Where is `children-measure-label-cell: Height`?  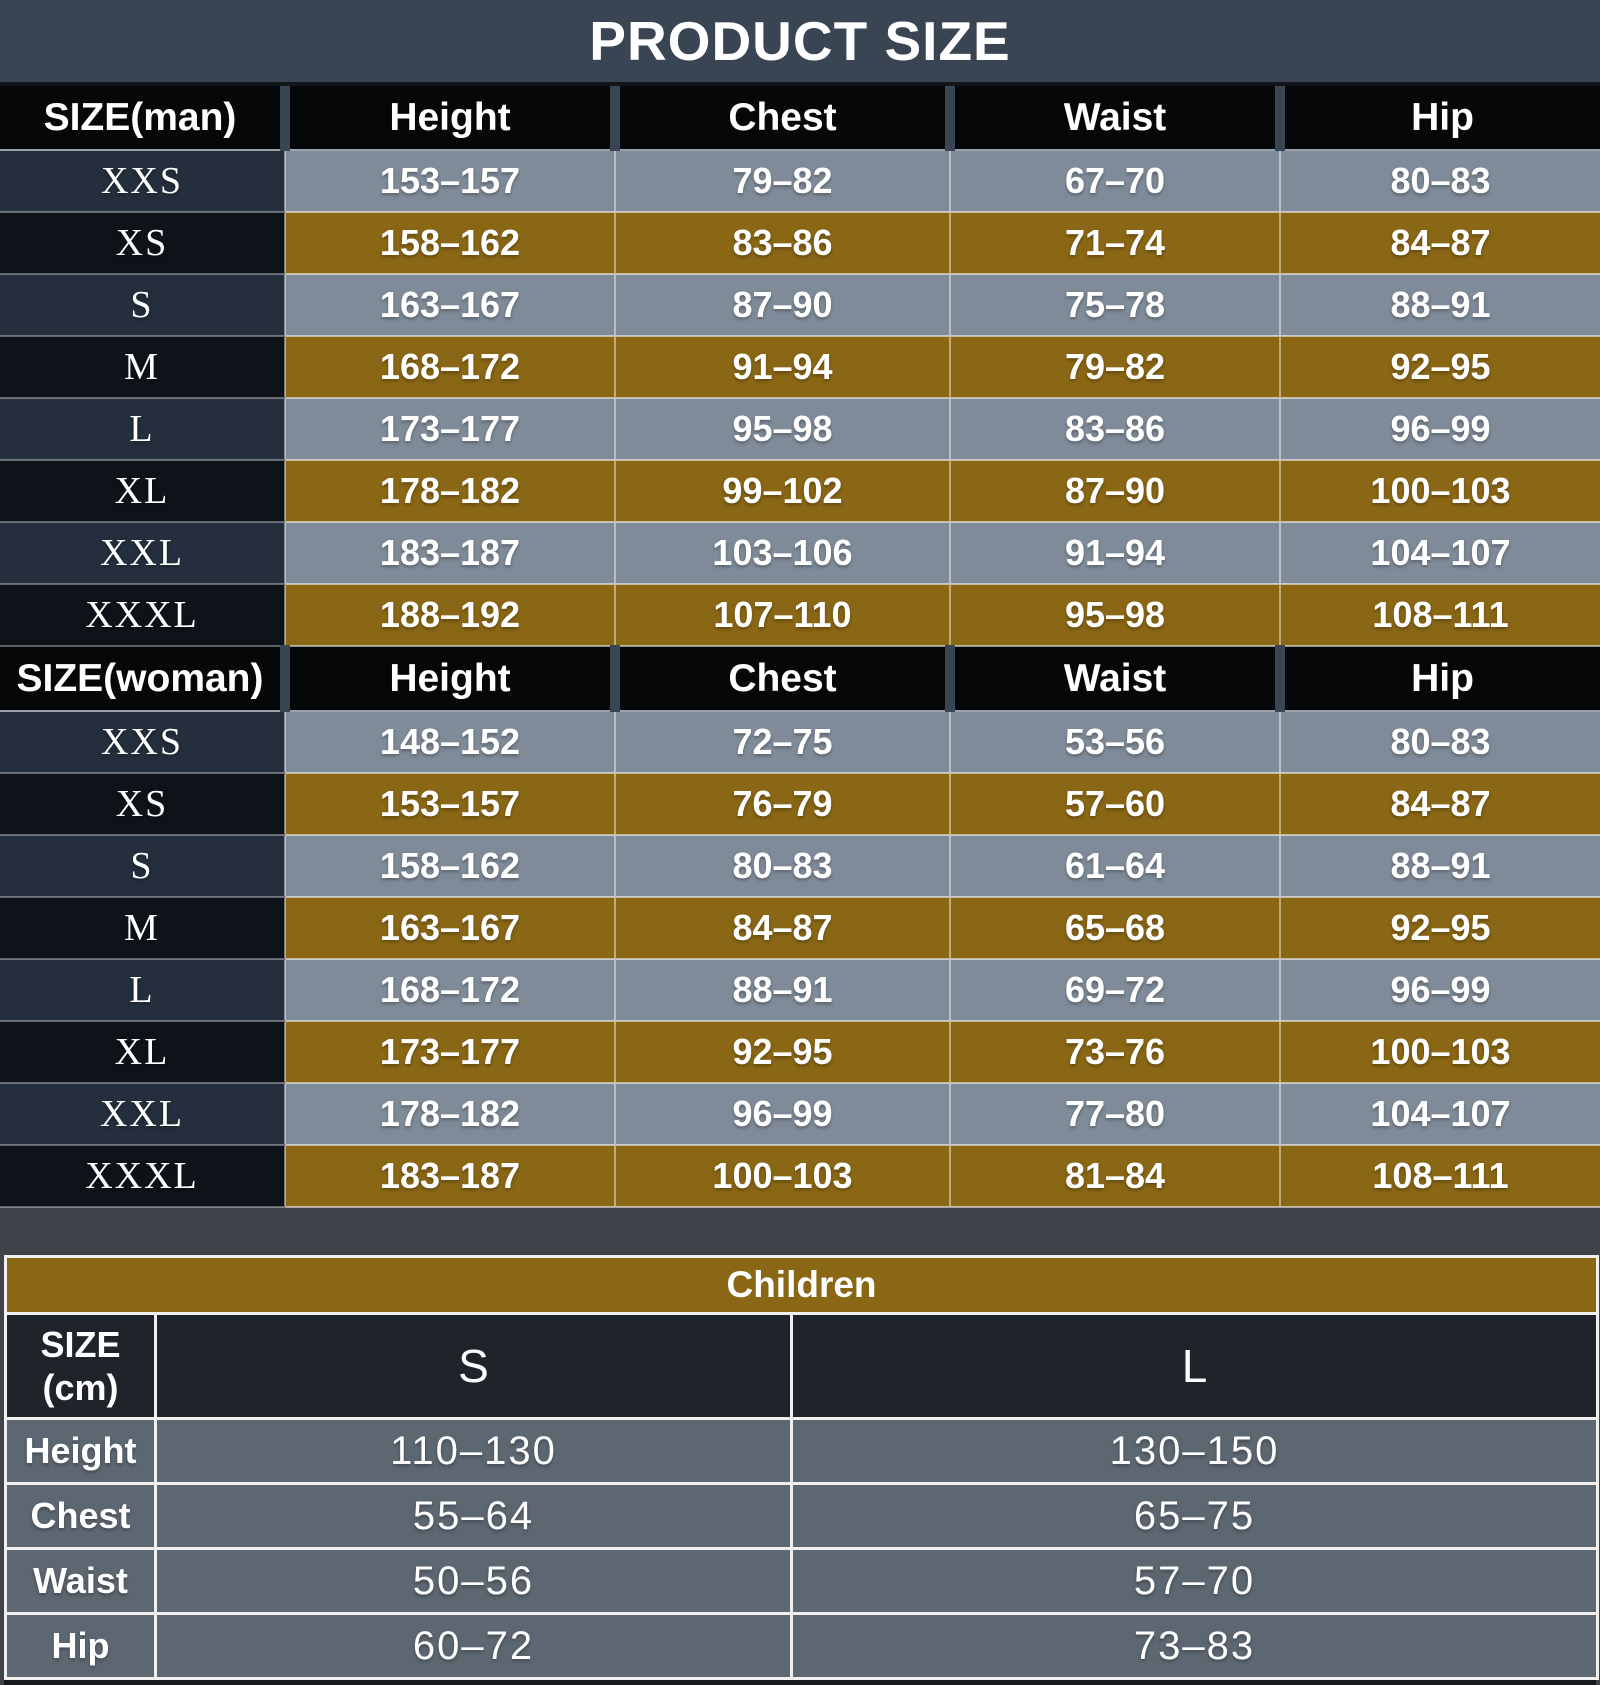 children-measure-label-cell: Height is located at coordinates (80, 1451).